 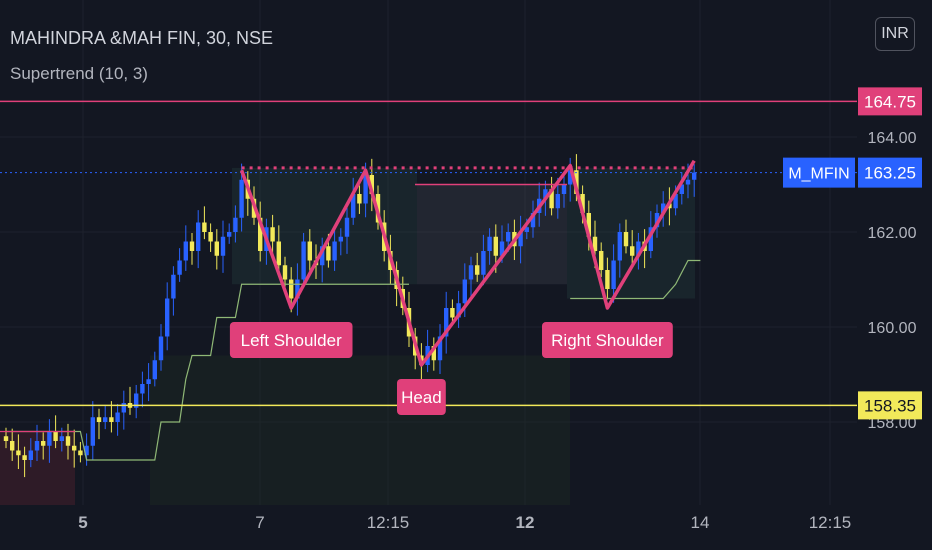 What do you see at coordinates (79, 73) in the screenshot?
I see `indicator-label: Supertrend (10, 3)` at bounding box center [79, 73].